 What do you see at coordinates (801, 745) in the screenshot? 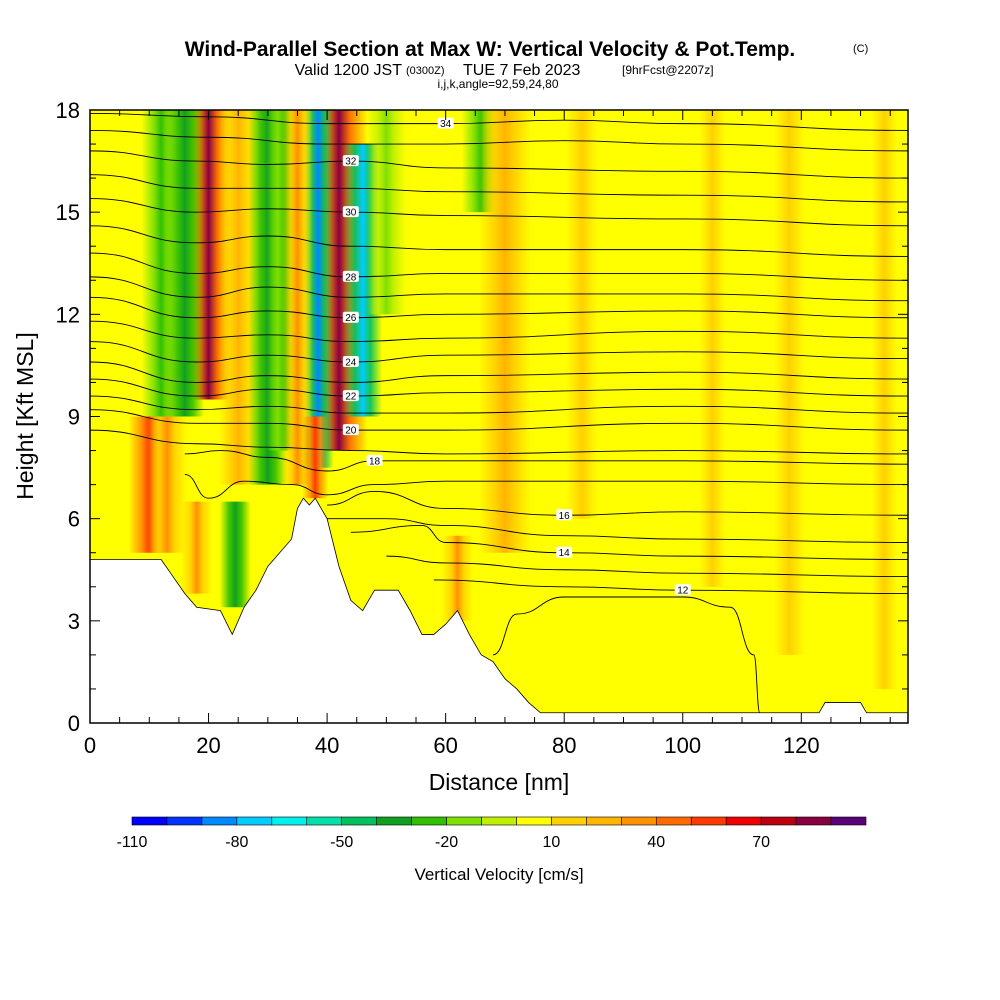
I see `x-tick-label: 120` at bounding box center [801, 745].